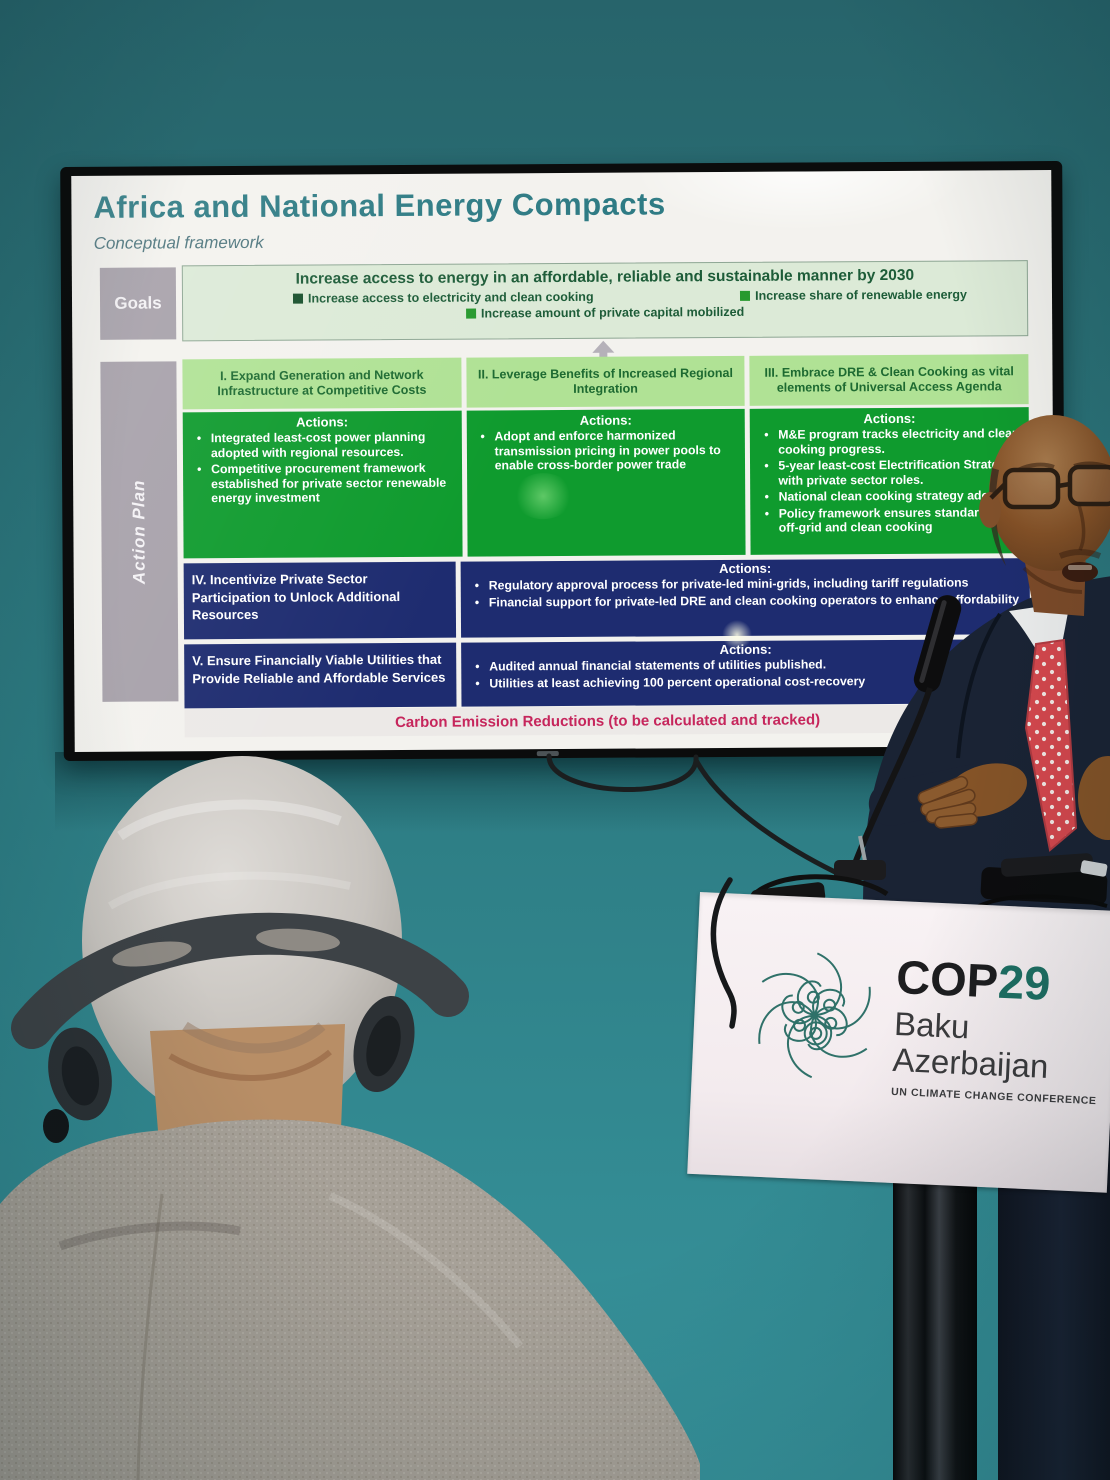 This screenshot has width=1110, height=1480. I want to click on ear, so click(990, 510).